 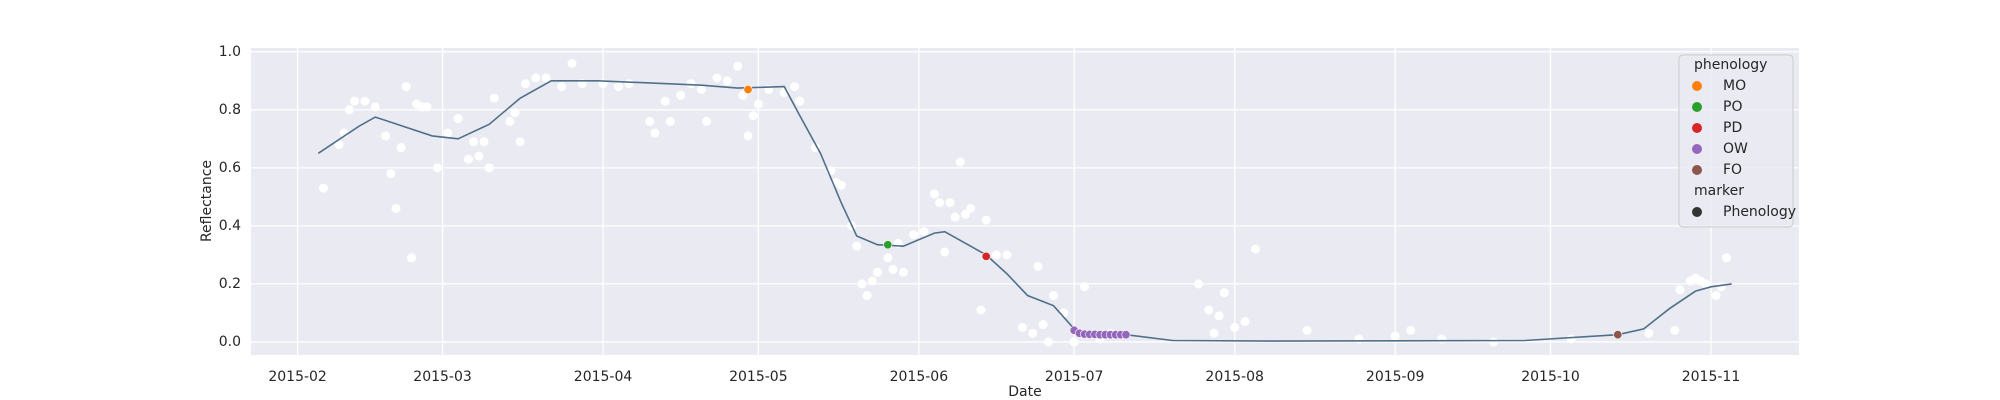 What do you see at coordinates (603, 377) in the screenshot?
I see `x-tick-label: 2015-04` at bounding box center [603, 377].